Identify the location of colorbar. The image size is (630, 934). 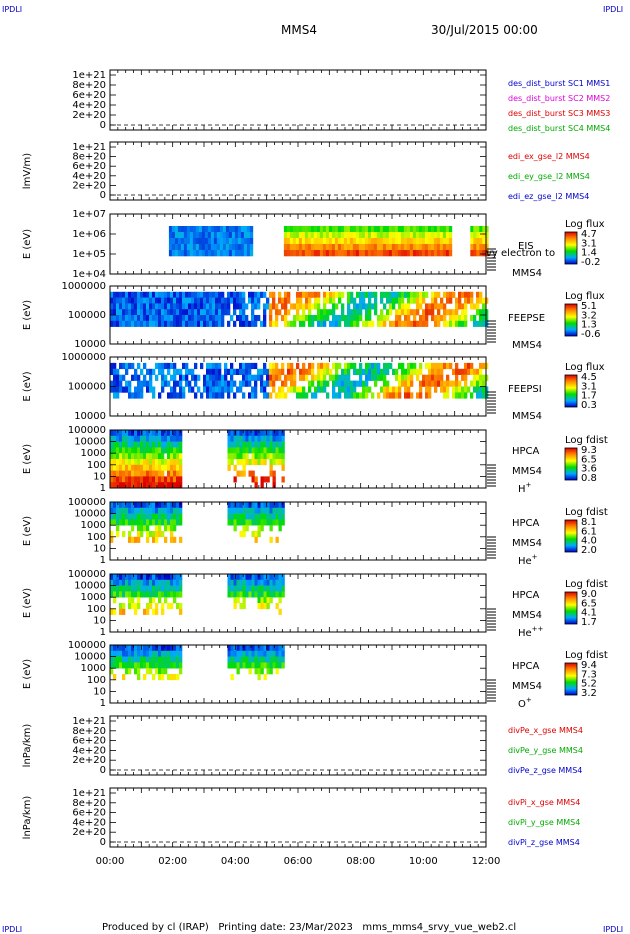
(571, 464).